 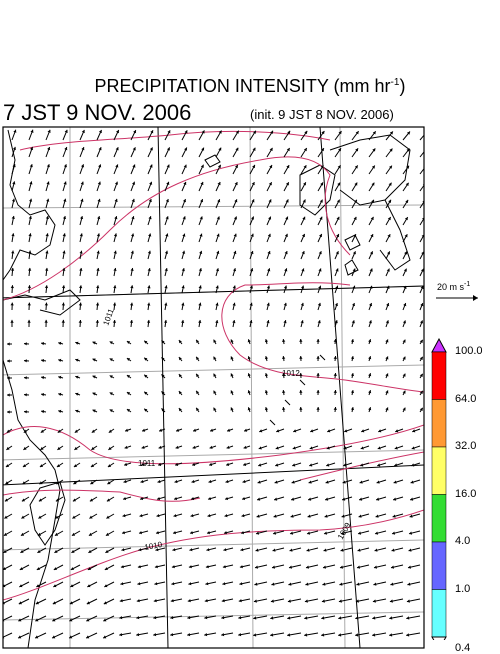 I want to click on reference-vector-label: 20 m s-1, so click(x=453, y=286).